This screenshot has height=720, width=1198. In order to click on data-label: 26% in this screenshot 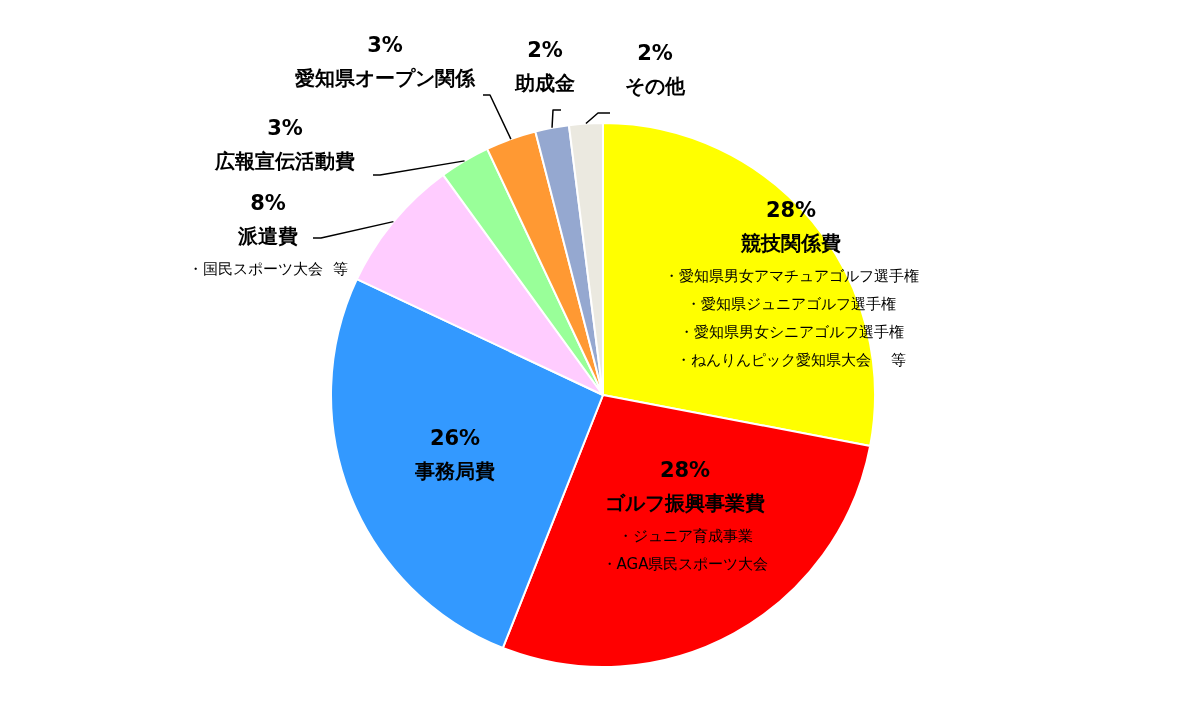, I will do `click(455, 438)`.